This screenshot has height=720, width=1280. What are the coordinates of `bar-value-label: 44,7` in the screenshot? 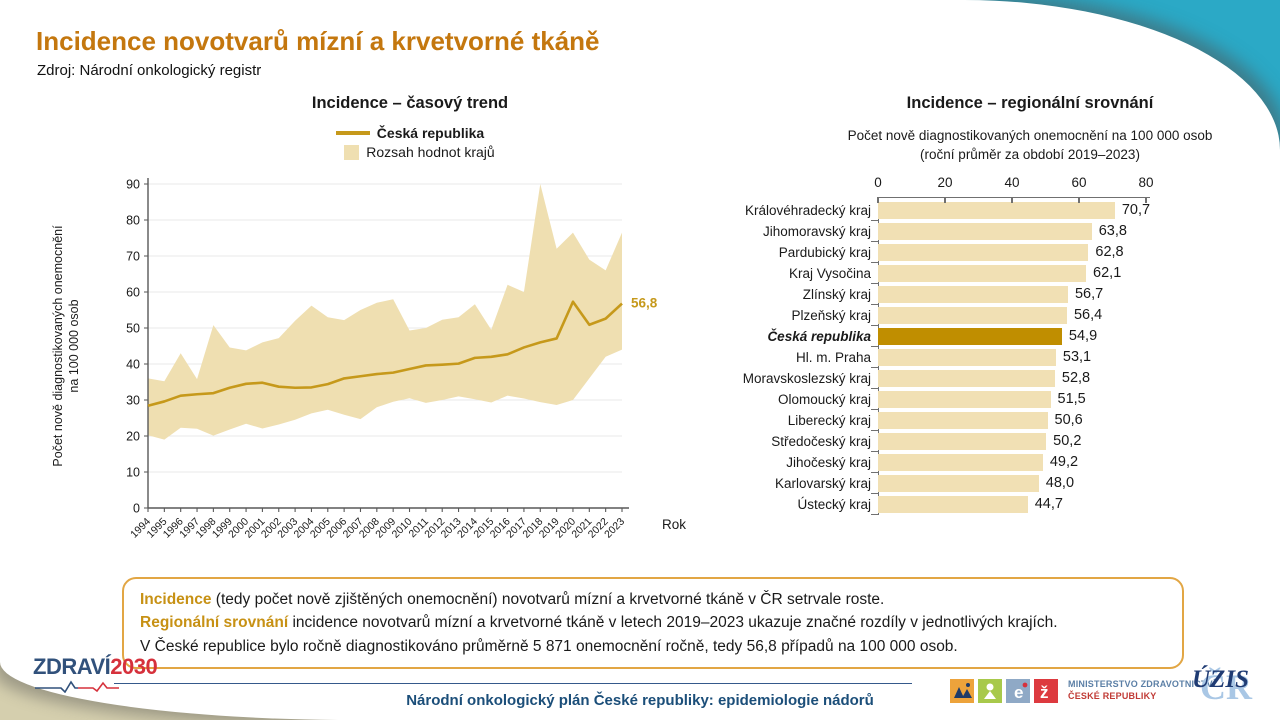 It's located at (1048, 504).